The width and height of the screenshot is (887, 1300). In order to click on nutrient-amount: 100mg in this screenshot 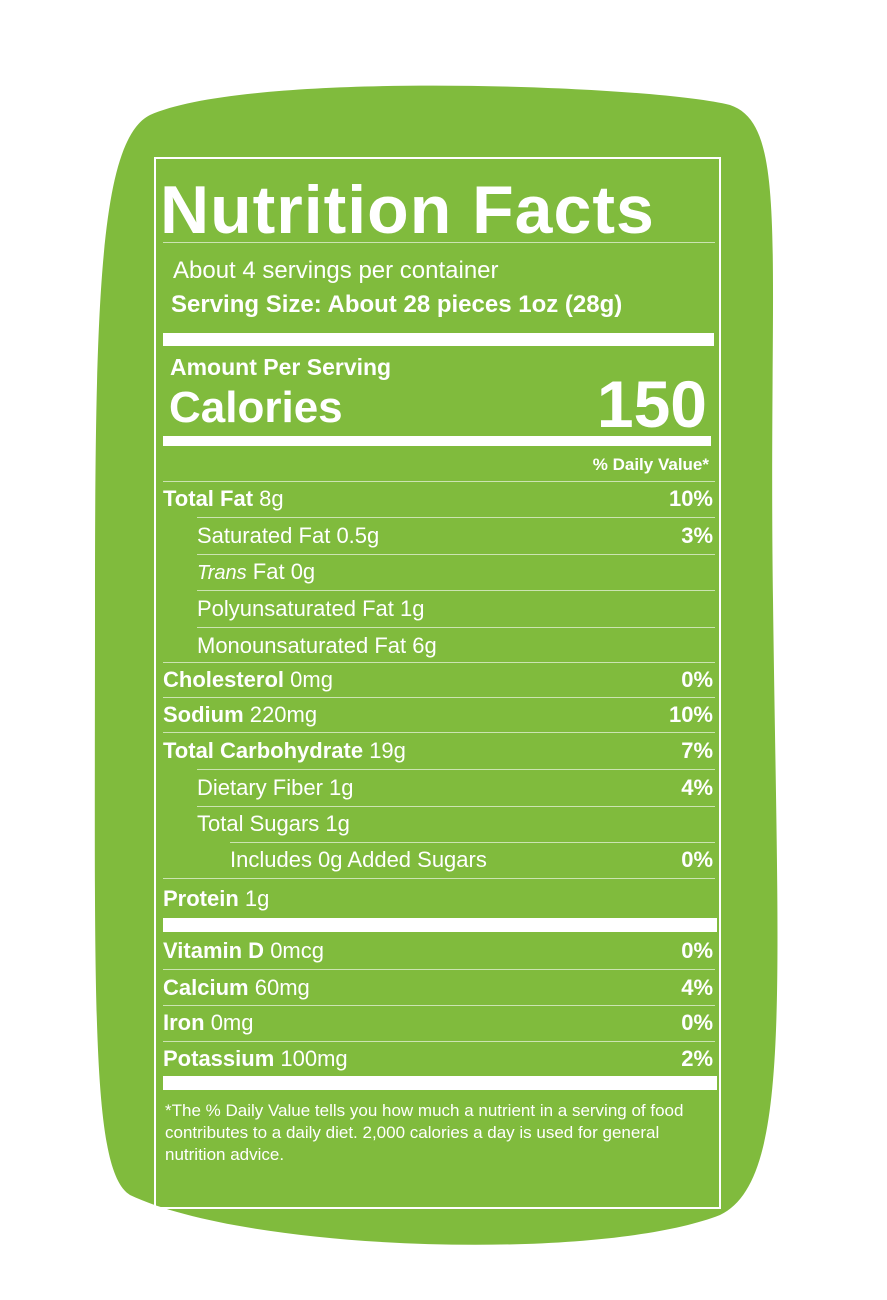, I will do `click(314, 1058)`.